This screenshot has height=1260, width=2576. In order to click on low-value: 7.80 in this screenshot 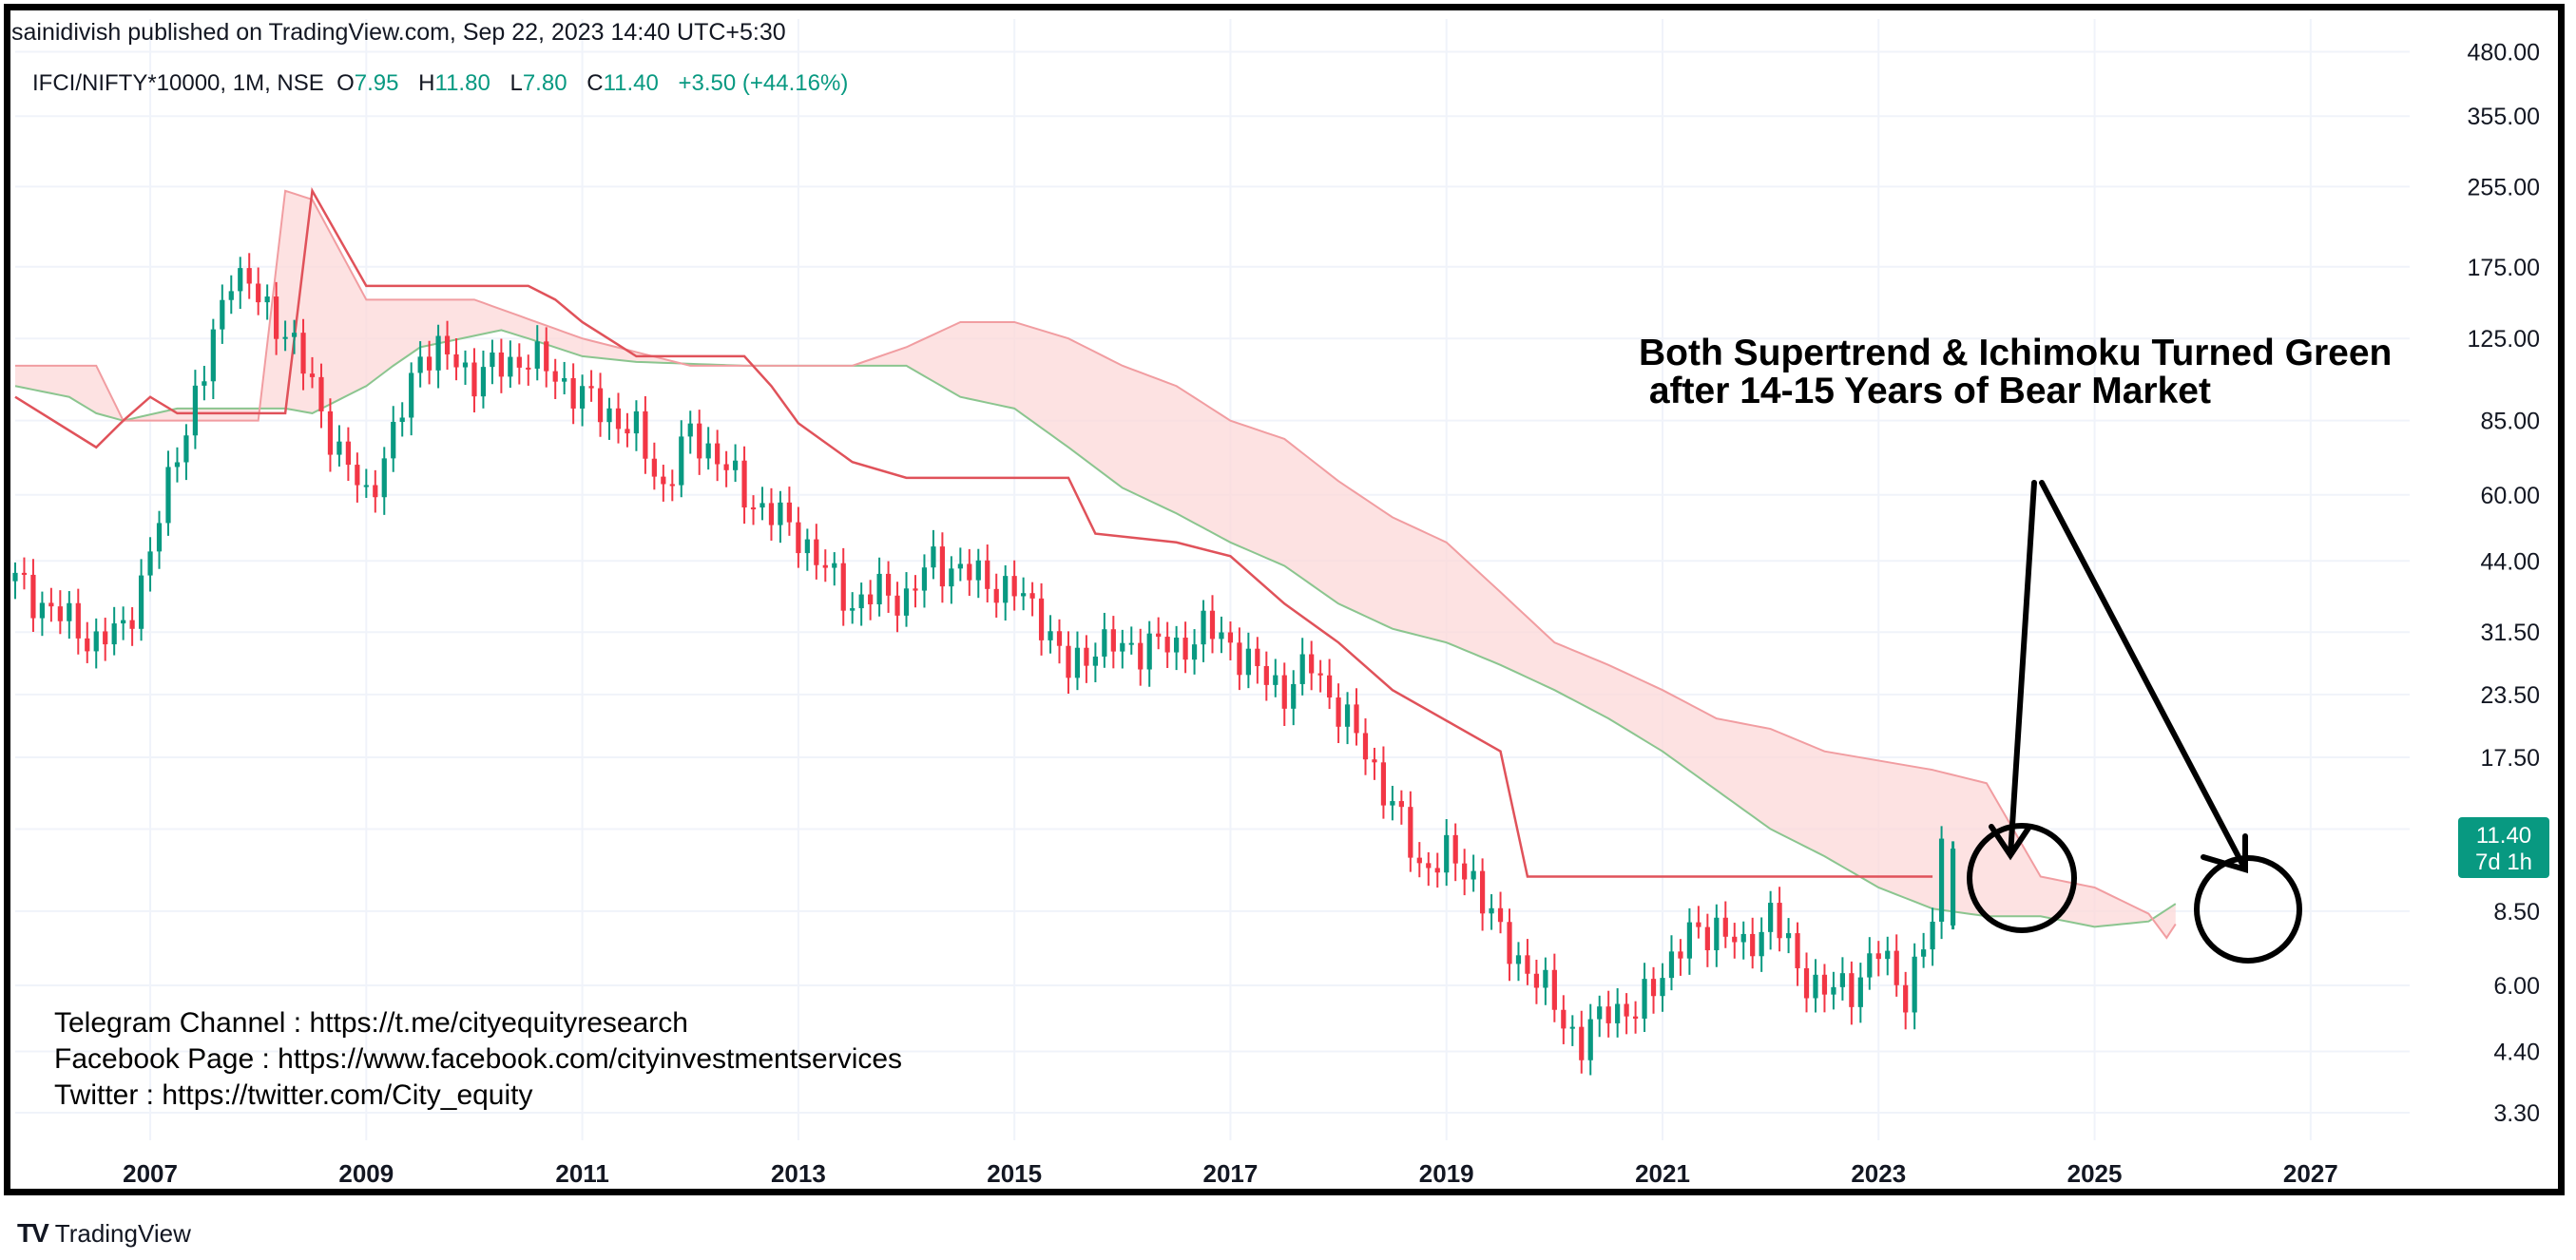, I will do `click(544, 83)`.